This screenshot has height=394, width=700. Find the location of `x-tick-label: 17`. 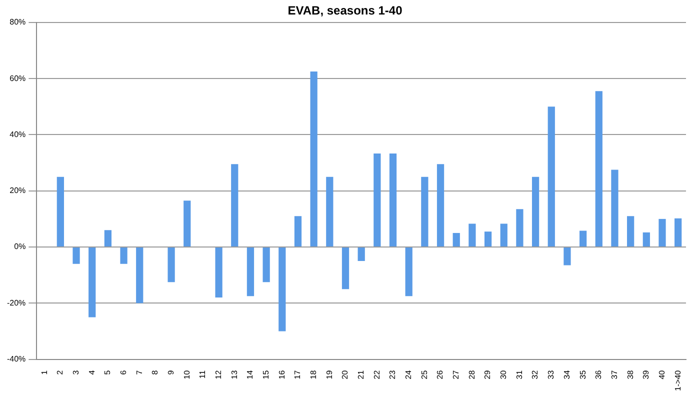

x-tick-label: 17 is located at coordinates (297, 375).